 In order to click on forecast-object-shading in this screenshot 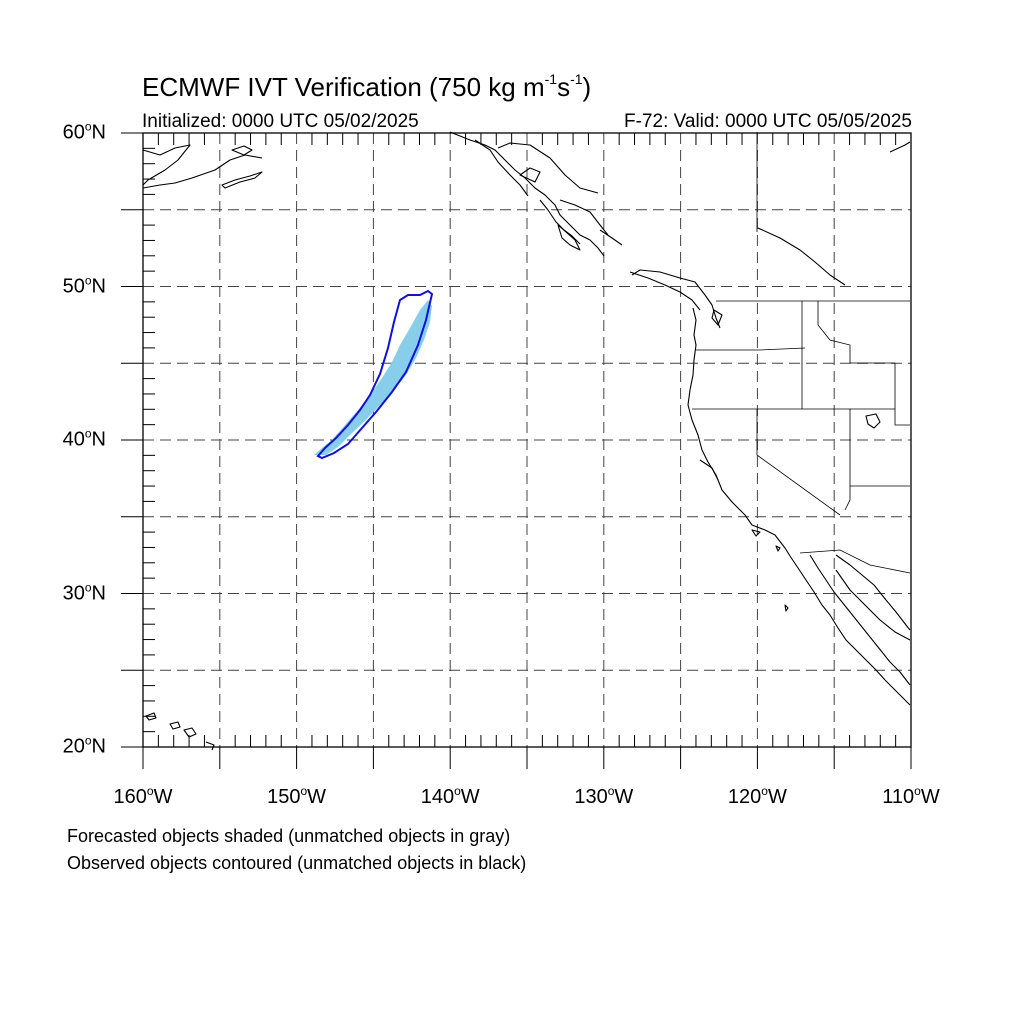, I will do `click(373, 377)`.